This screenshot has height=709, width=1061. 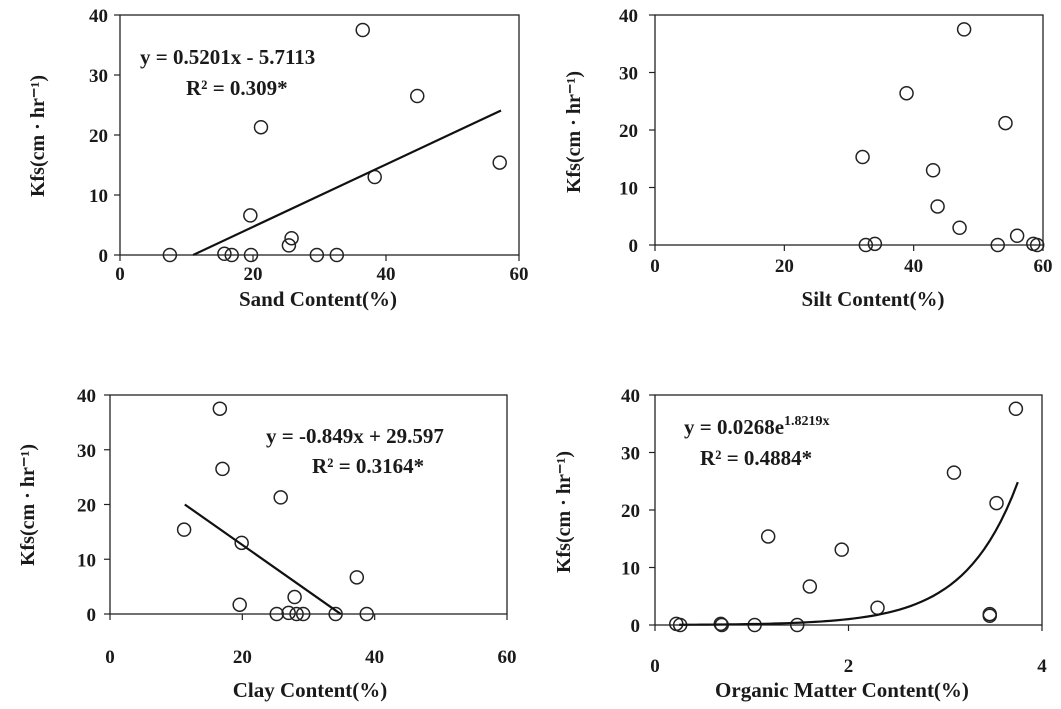 I want to click on clay-x-axis-label: Clay Content(%), so click(x=310, y=690).